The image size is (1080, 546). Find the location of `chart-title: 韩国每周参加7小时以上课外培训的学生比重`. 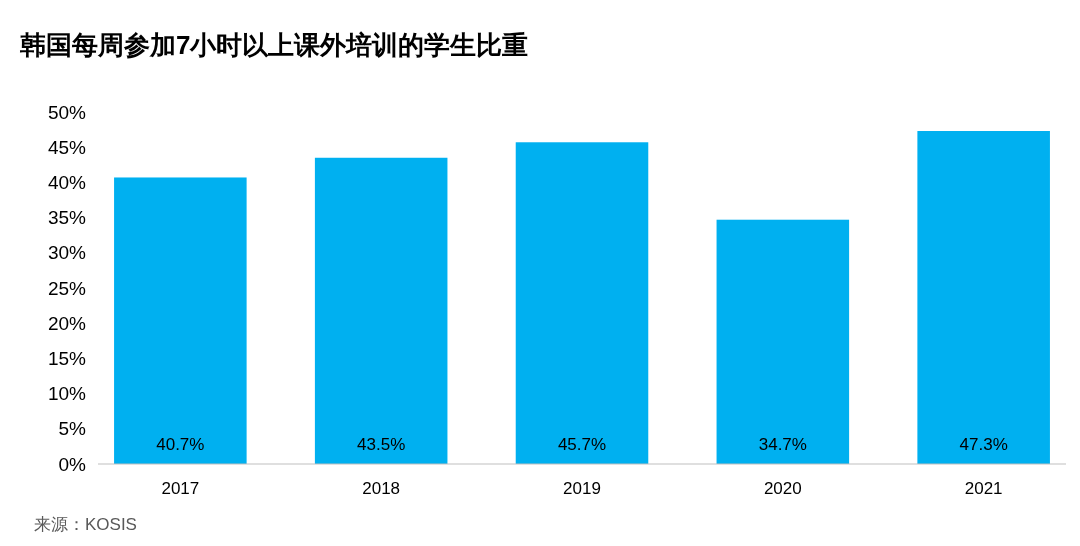

chart-title: 韩国每周参加7小时以上课外培训的学生比重 is located at coordinates (274, 45).